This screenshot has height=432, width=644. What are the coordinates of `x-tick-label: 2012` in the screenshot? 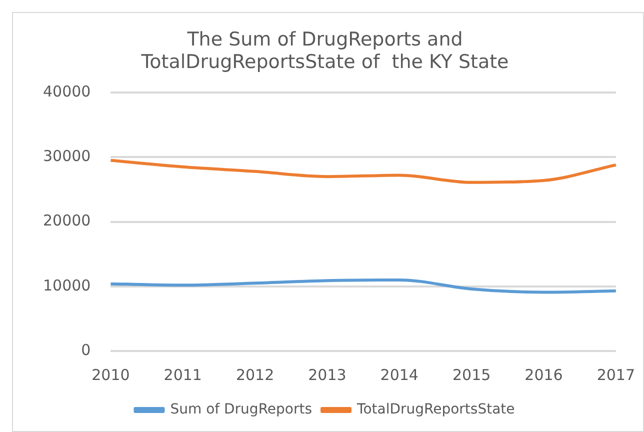 It's located at (255, 375).